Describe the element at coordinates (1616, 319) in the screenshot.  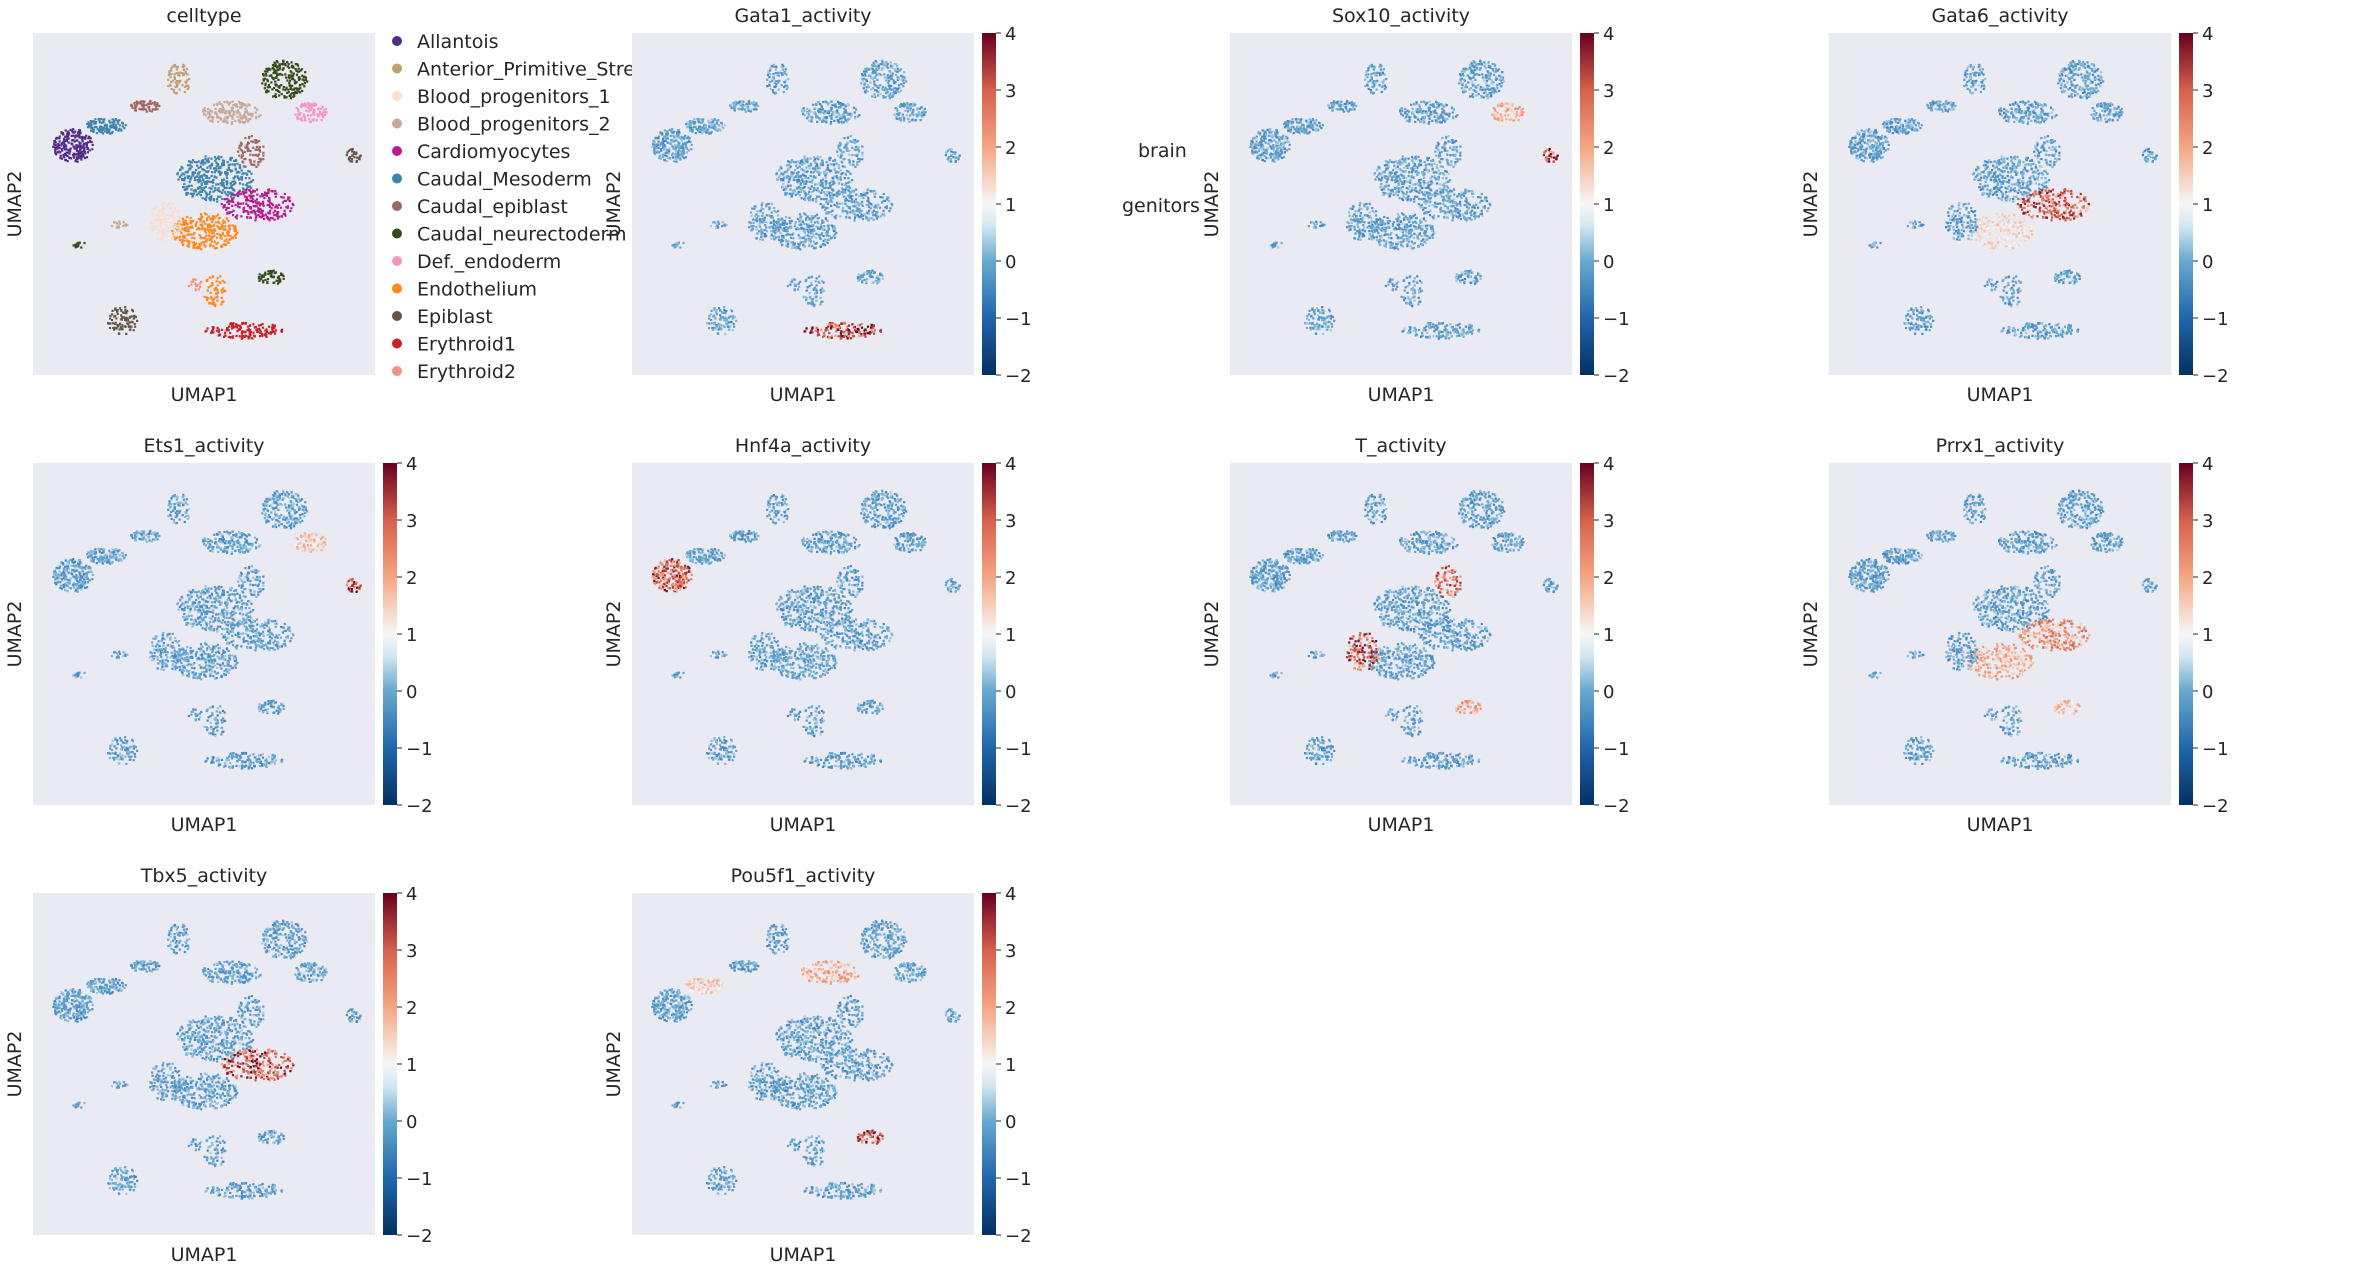
I see `colorbar-tick-label: −1` at that location.